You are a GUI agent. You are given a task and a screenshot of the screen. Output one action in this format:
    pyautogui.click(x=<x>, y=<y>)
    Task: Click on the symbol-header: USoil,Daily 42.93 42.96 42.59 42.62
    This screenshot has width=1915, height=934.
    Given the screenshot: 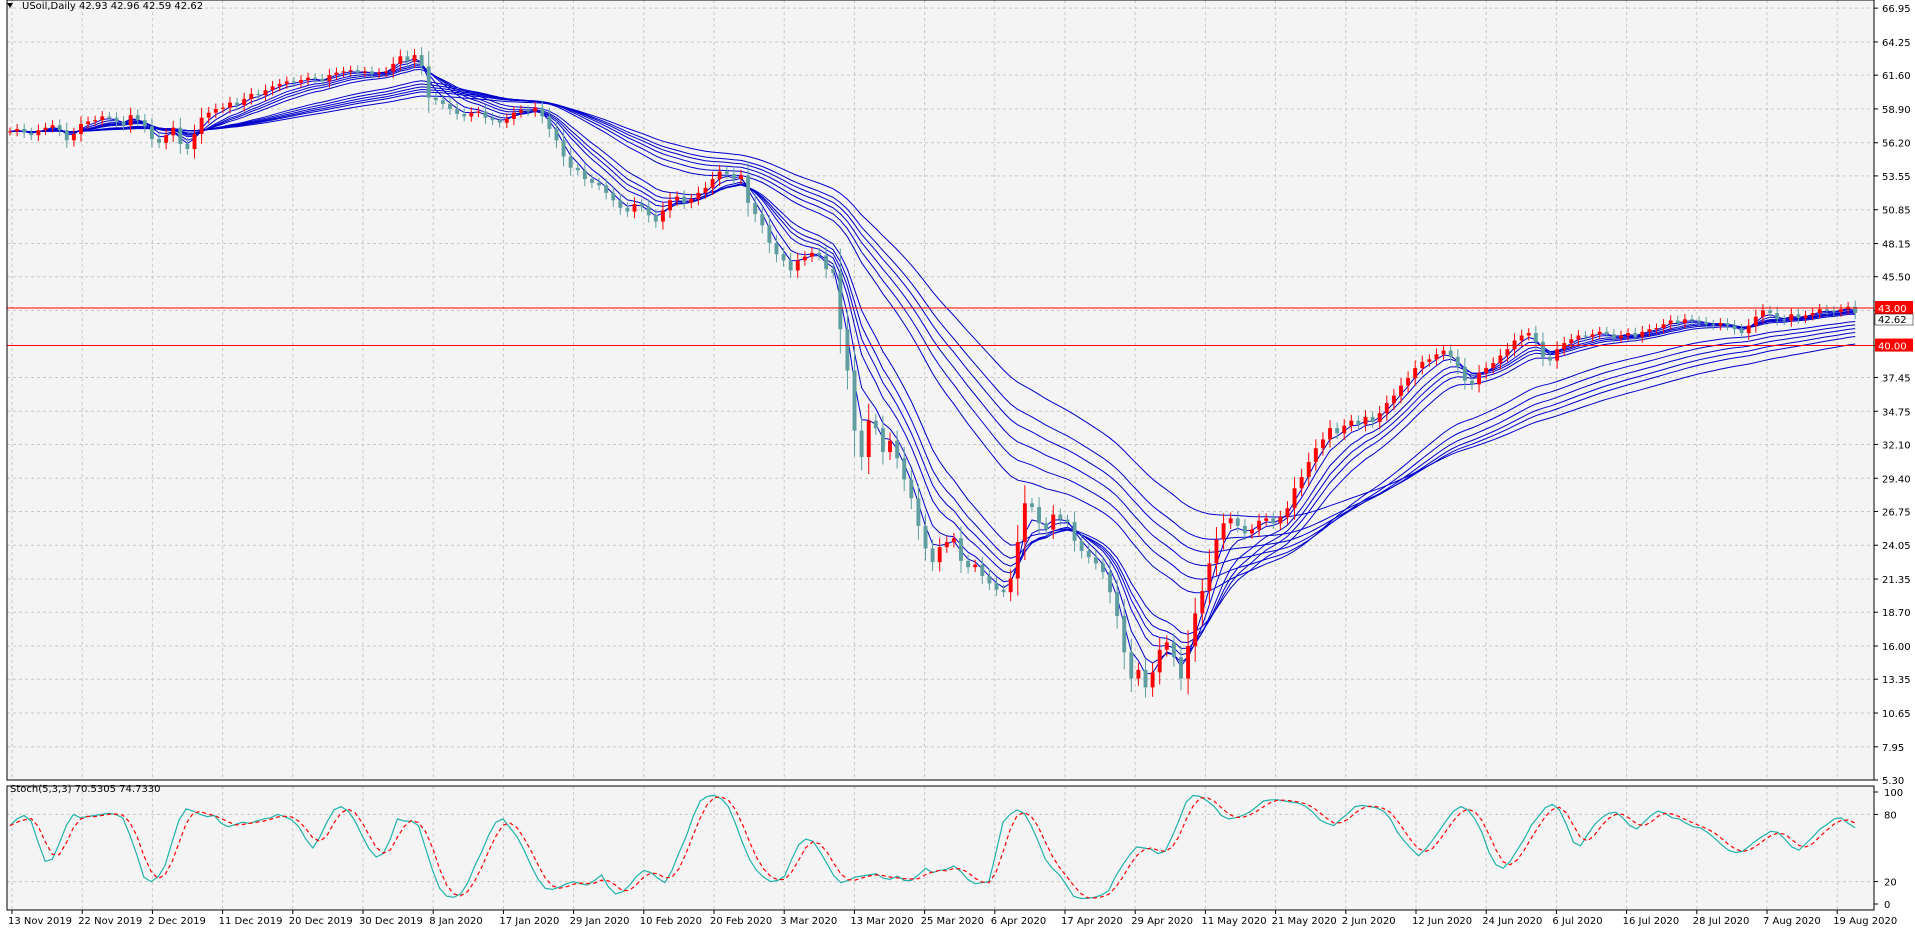 What is the action you would take?
    pyautogui.click(x=112, y=6)
    